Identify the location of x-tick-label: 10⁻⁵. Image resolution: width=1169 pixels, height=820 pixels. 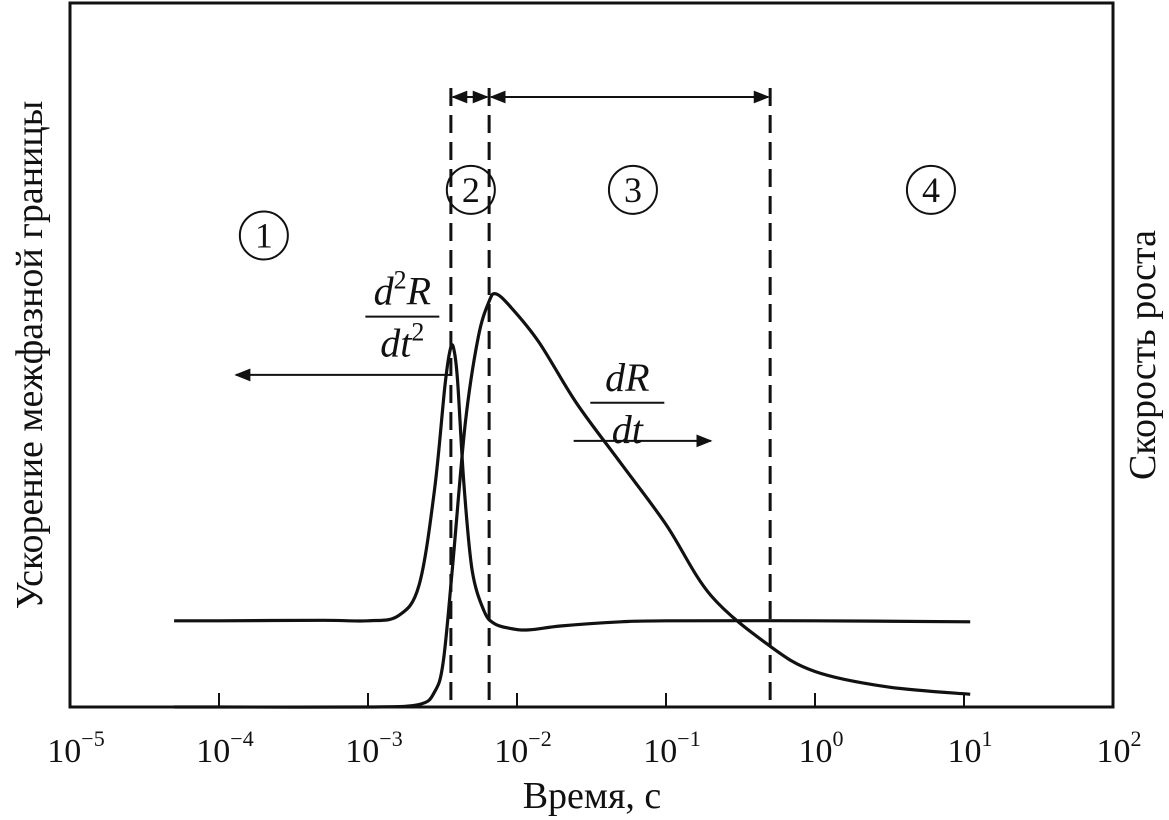
(75, 748).